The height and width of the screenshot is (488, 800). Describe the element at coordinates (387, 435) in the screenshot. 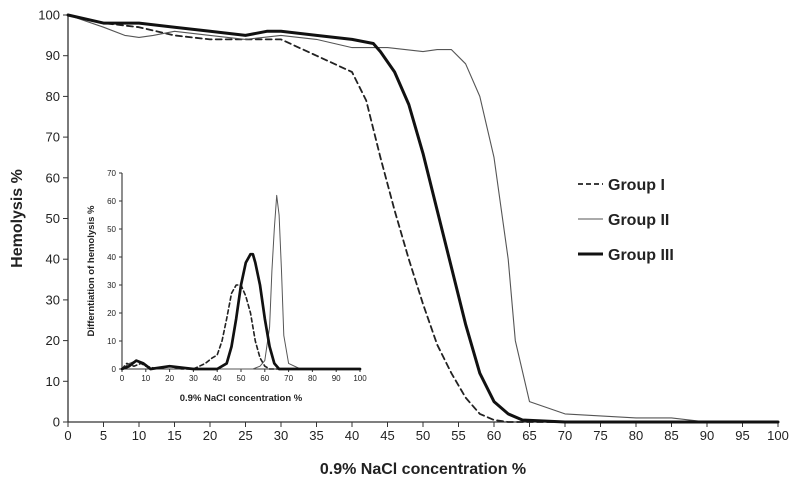

I see `x-tick-label: 45` at that location.